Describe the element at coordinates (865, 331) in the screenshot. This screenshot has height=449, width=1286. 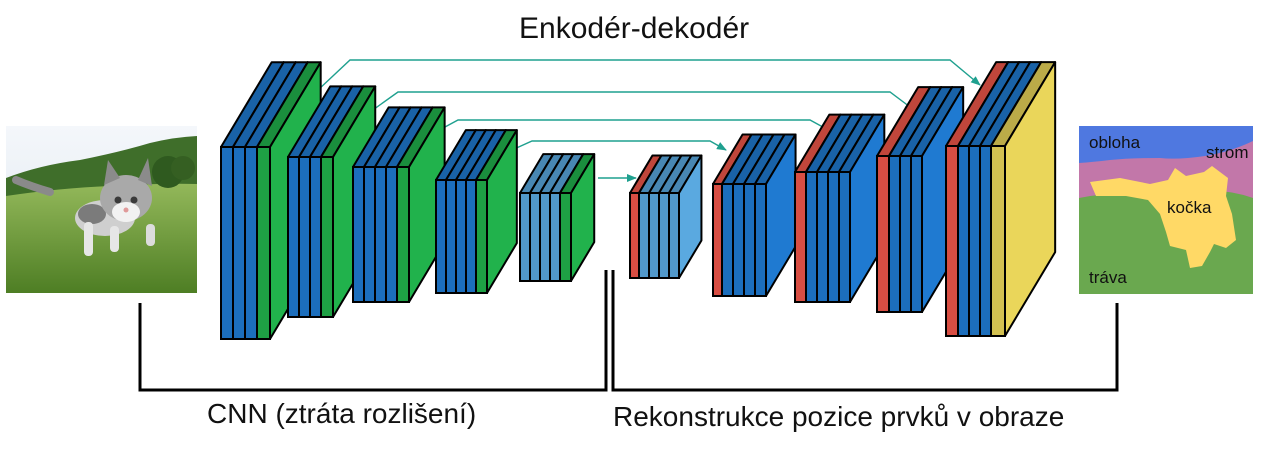
I see `decoder-bracket` at that location.